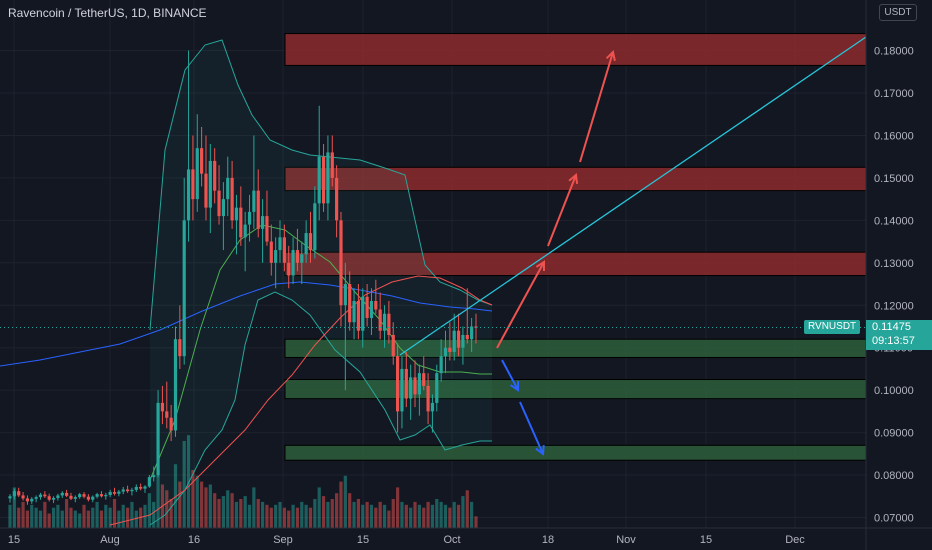 This screenshot has height=550, width=932. Describe the element at coordinates (107, 13) in the screenshot. I see `chart-title: Ravencoin / TetherUS, 1D, BINANCE` at that location.